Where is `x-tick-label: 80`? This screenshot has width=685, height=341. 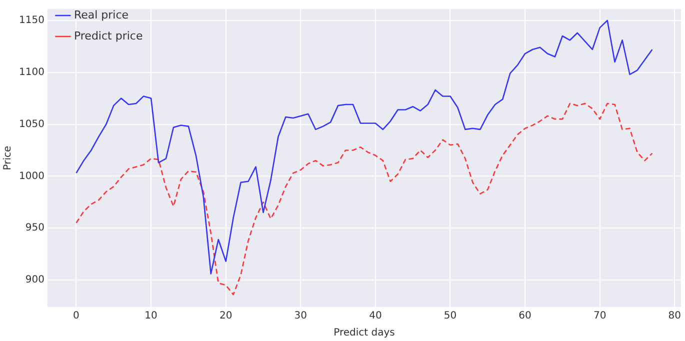 x-tick-label: 80 is located at coordinates (675, 316).